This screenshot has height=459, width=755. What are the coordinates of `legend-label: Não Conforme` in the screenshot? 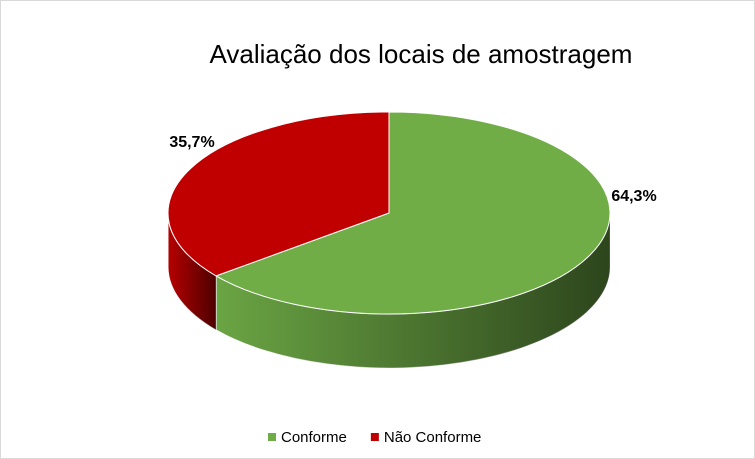 It's located at (433, 437).